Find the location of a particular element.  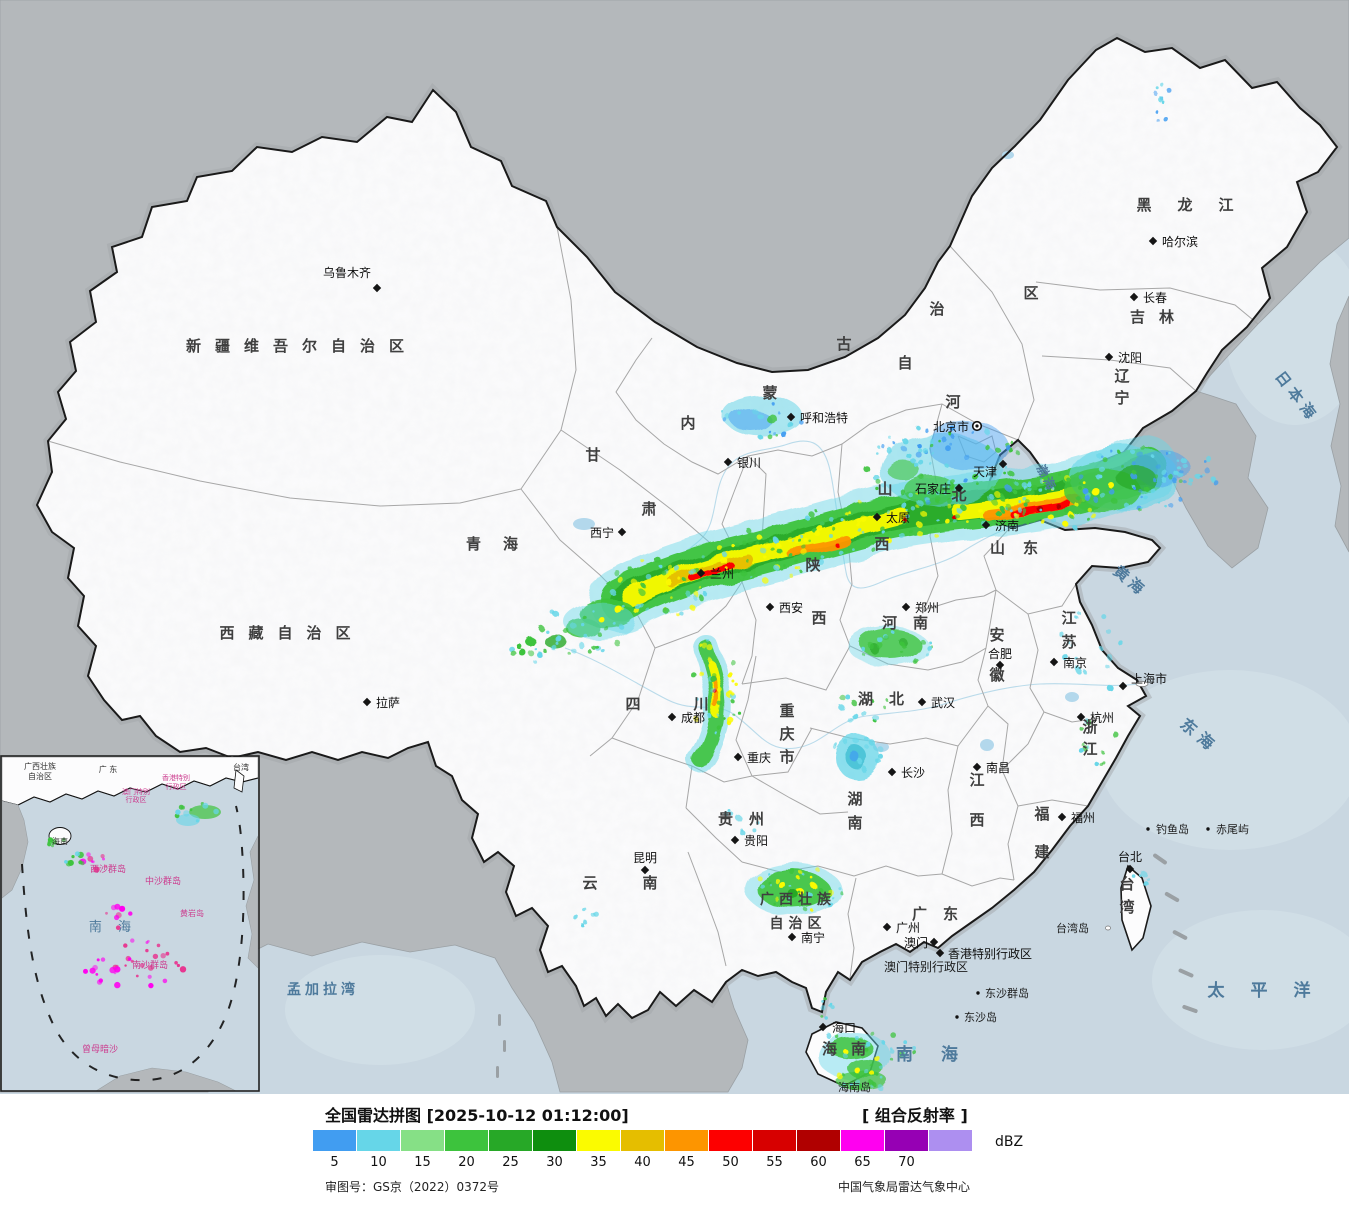

city-label: 太原 is located at coordinates (898, 517).